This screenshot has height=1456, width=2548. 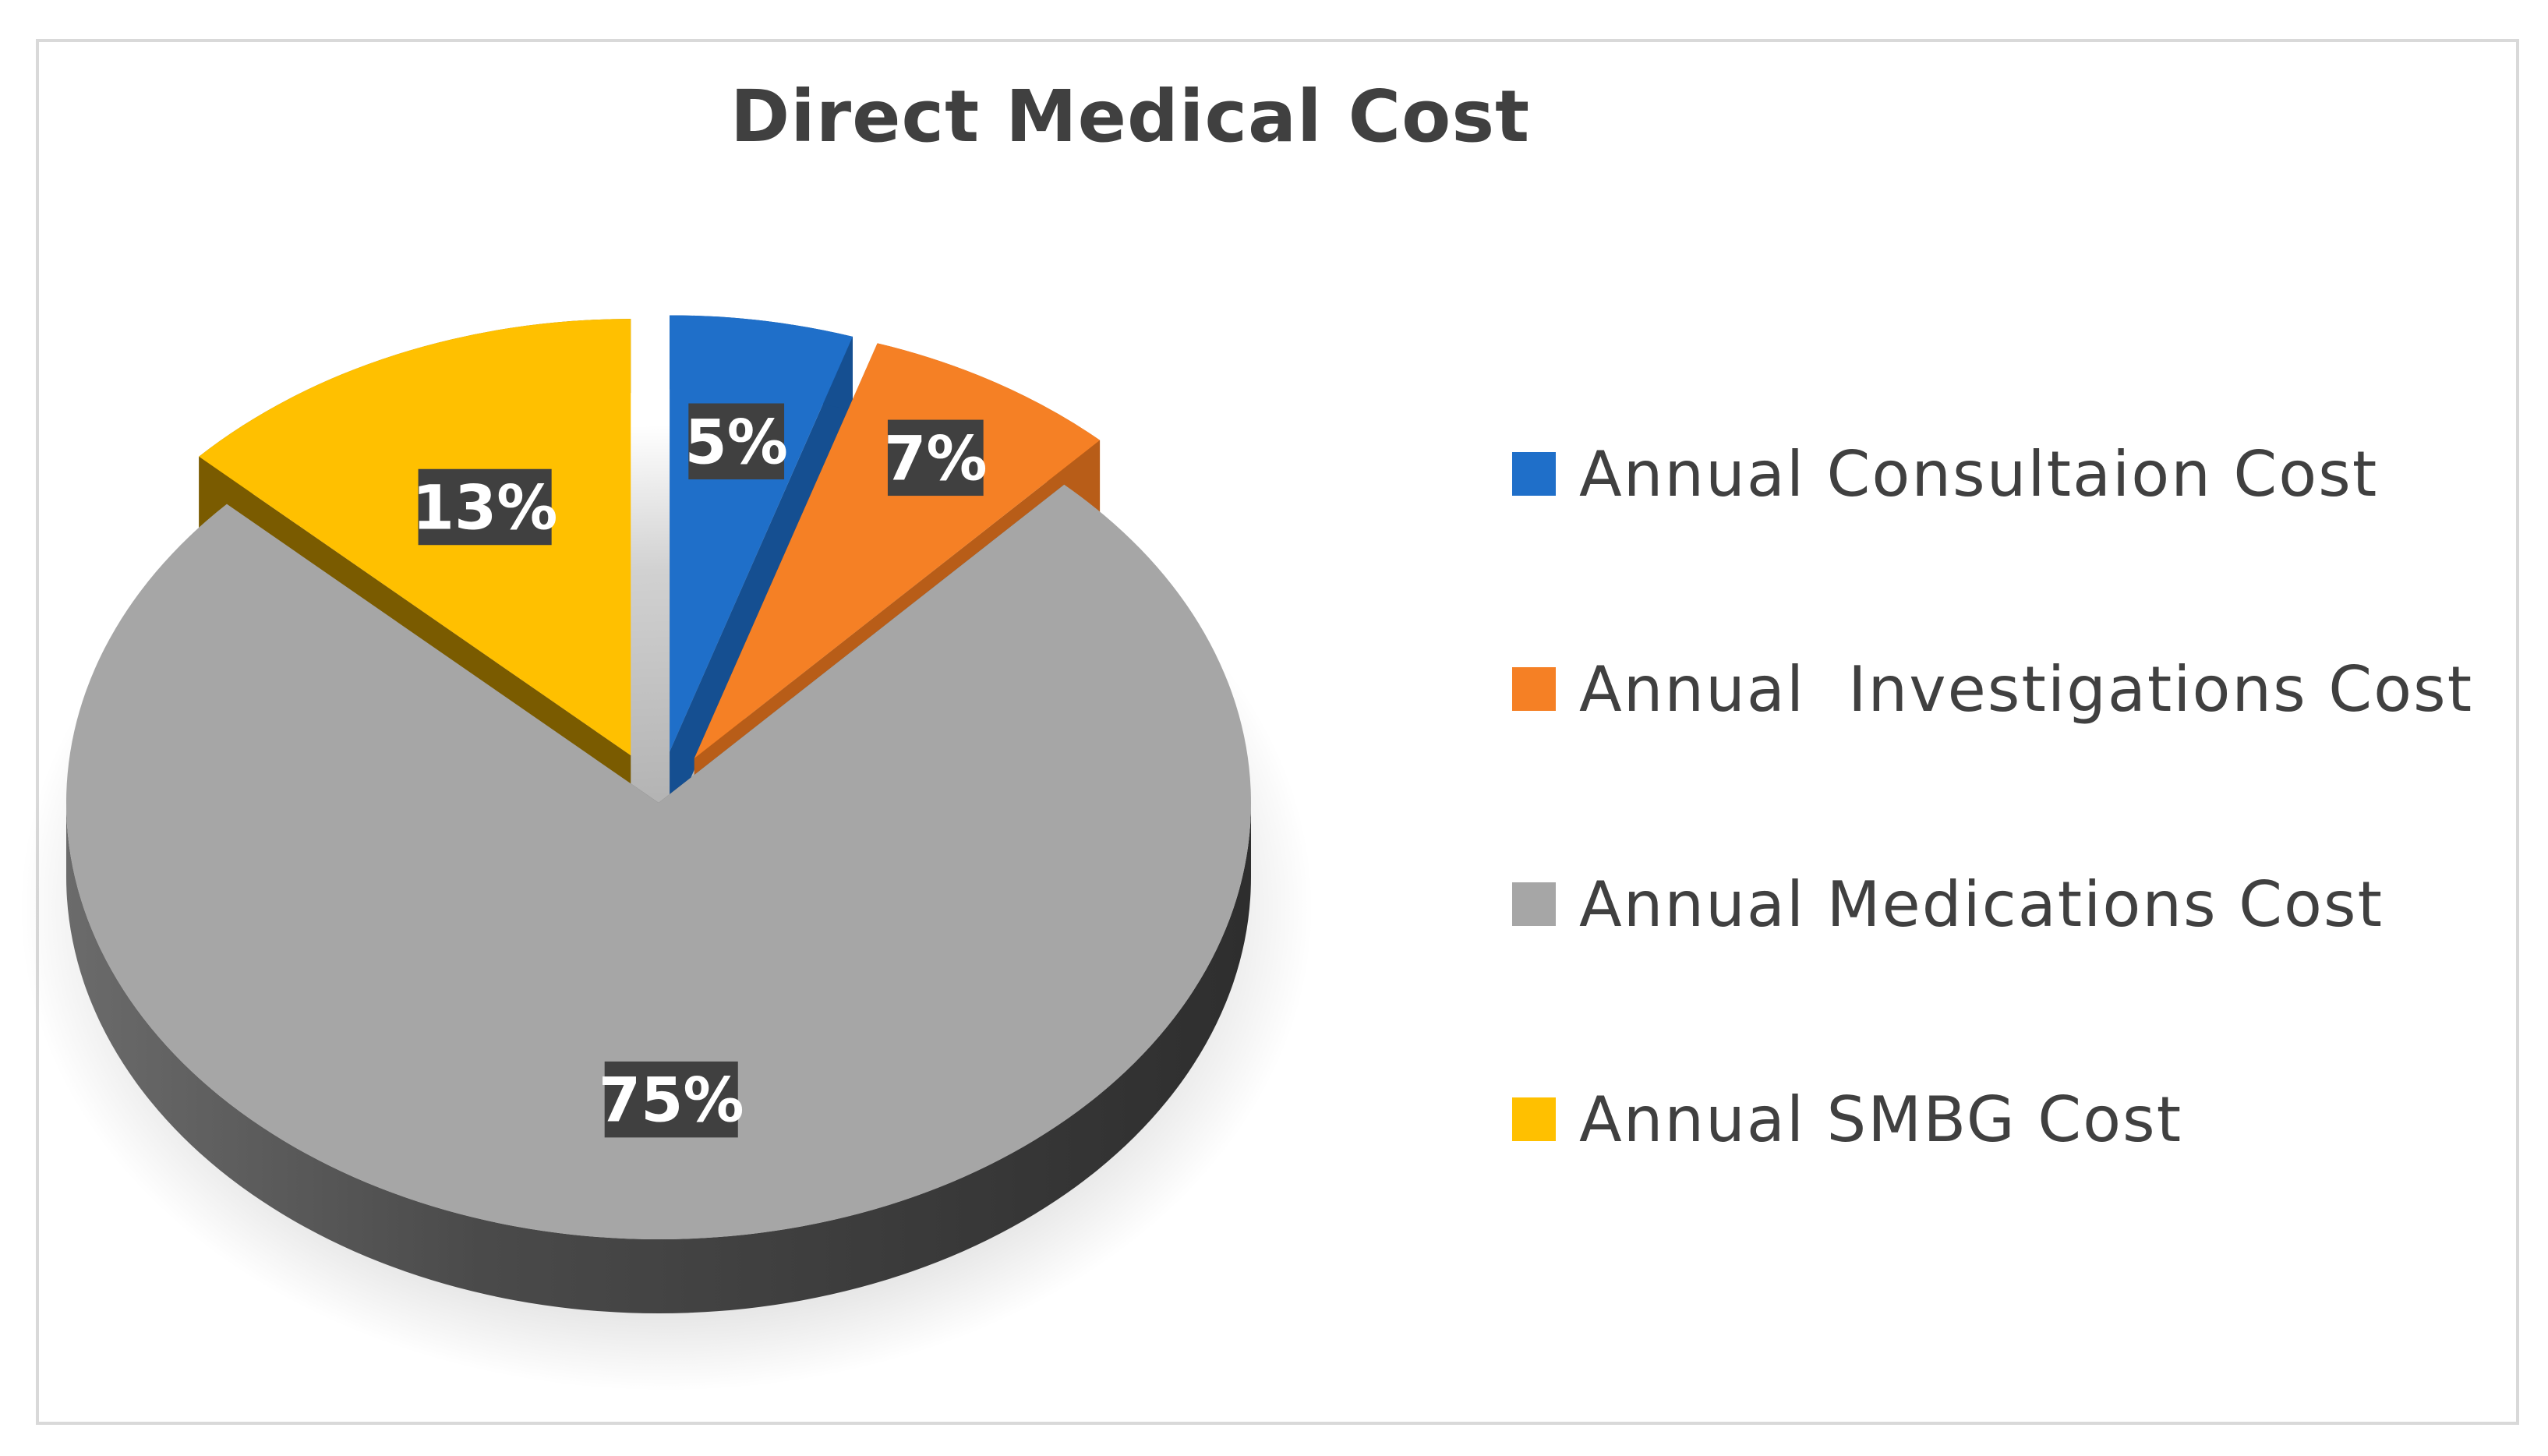 I want to click on label-medications: 75%, so click(x=671, y=1101).